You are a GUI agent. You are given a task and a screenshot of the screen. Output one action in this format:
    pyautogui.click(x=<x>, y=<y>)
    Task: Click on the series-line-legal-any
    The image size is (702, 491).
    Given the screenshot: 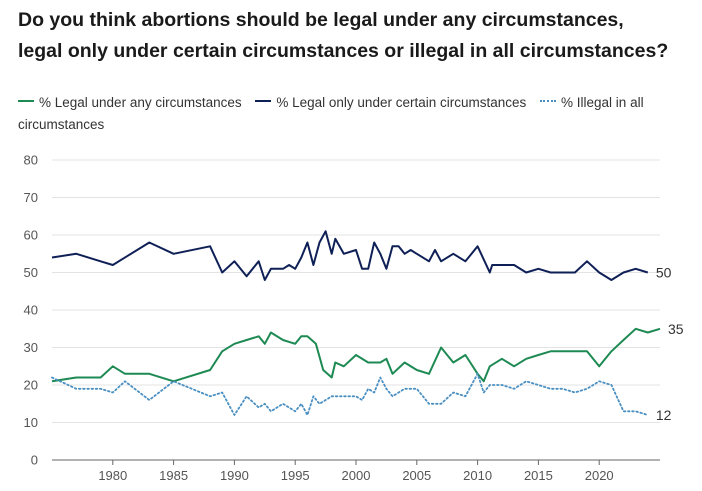 What is the action you would take?
    pyautogui.click(x=356, y=355)
    